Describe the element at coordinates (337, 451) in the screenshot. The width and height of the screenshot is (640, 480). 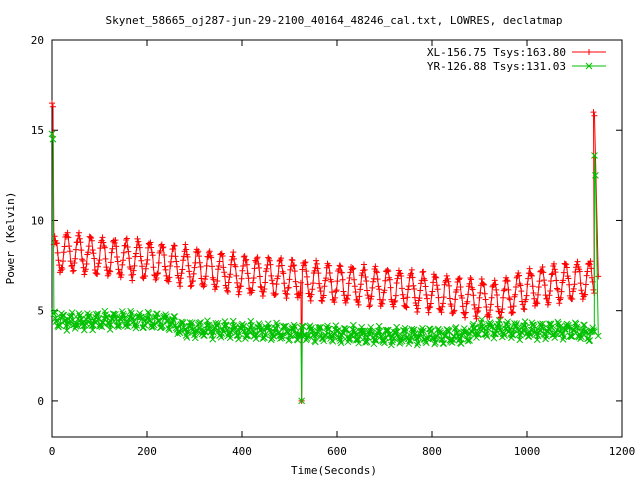
I see `x-tick-label: 600` at that location.